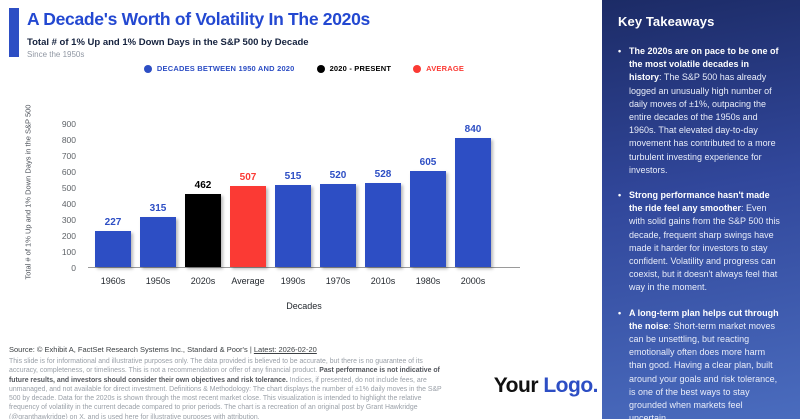 This screenshot has height=419, width=800. What do you see at coordinates (516, 385) in the screenshot?
I see `logo-text-dark: Your` at bounding box center [516, 385].